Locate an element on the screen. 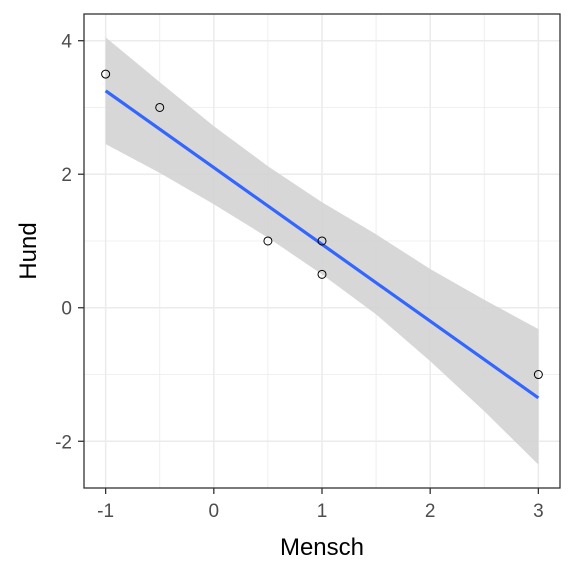 This screenshot has width=576, height=576. x-tick-label: 3 is located at coordinates (538, 511).